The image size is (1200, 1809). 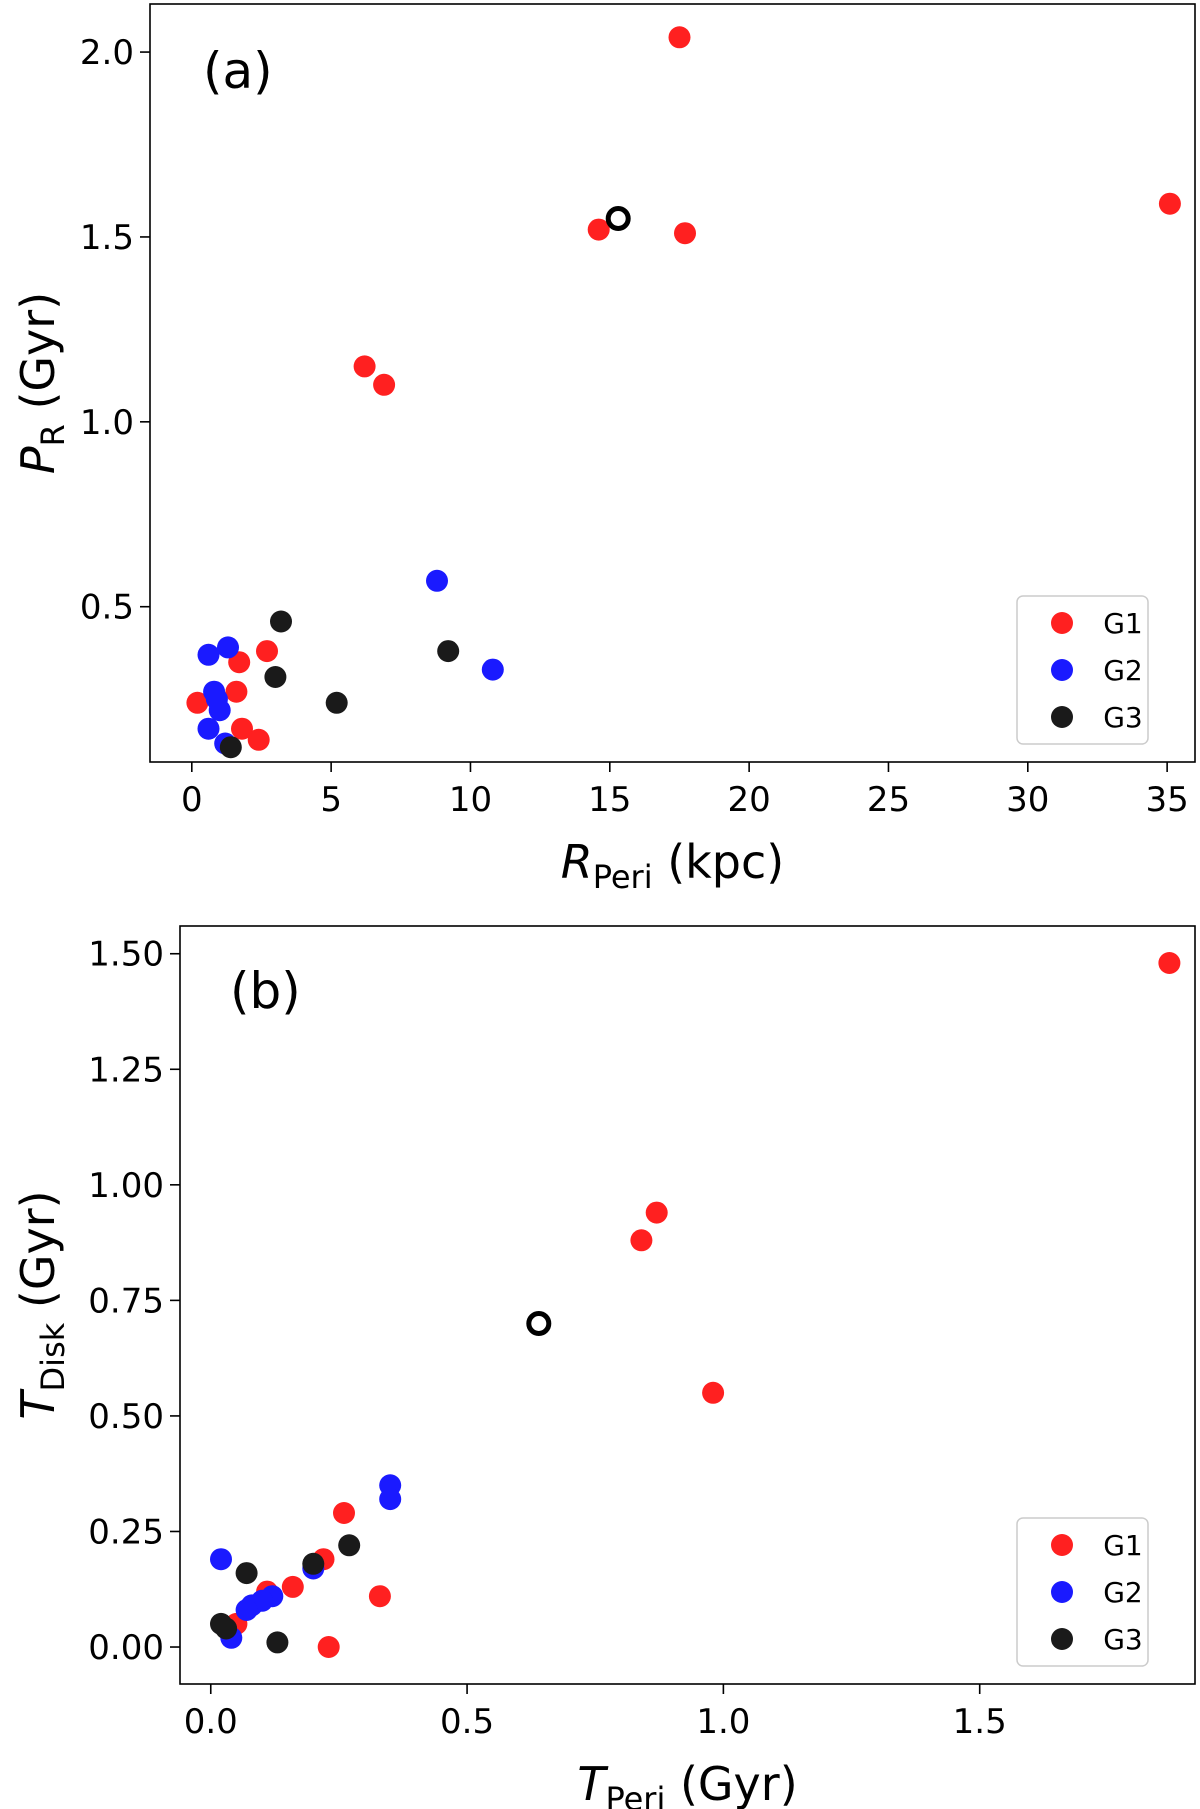 I want to click on y-tick-label: 1.5, so click(x=107, y=238).